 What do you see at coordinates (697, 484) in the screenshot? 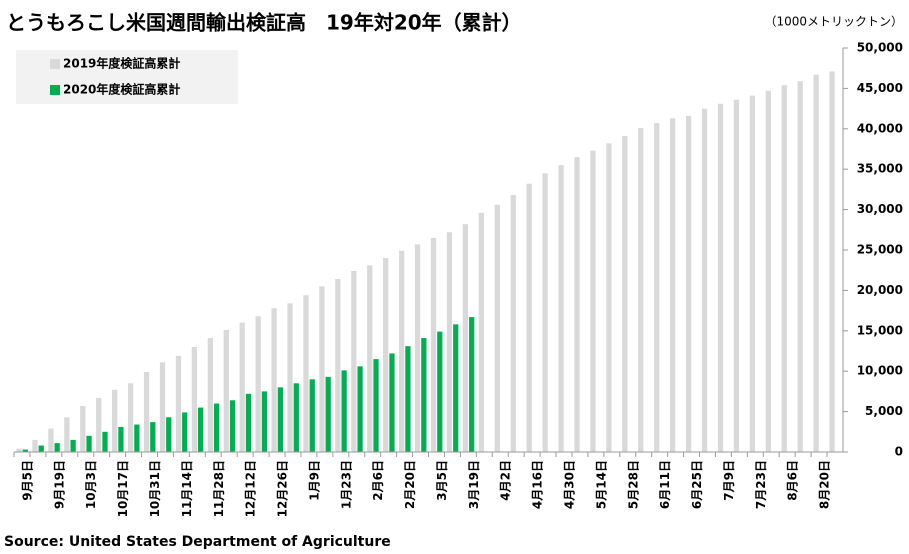
I see `x-tick-label: 6月25日` at bounding box center [697, 484].